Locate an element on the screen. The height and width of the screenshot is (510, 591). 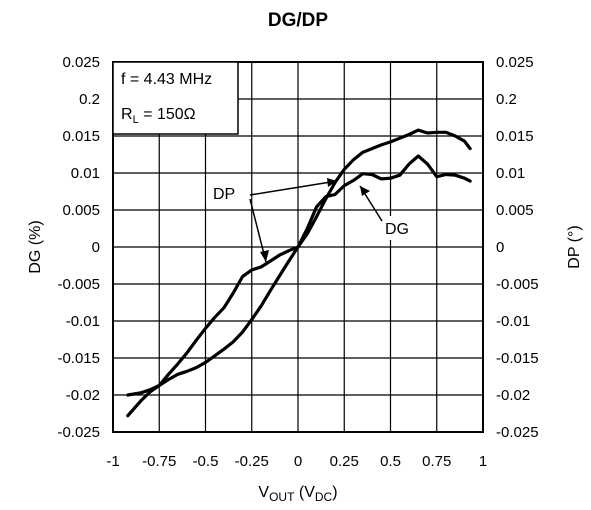
dg-label: DG is located at coordinates (397, 229).